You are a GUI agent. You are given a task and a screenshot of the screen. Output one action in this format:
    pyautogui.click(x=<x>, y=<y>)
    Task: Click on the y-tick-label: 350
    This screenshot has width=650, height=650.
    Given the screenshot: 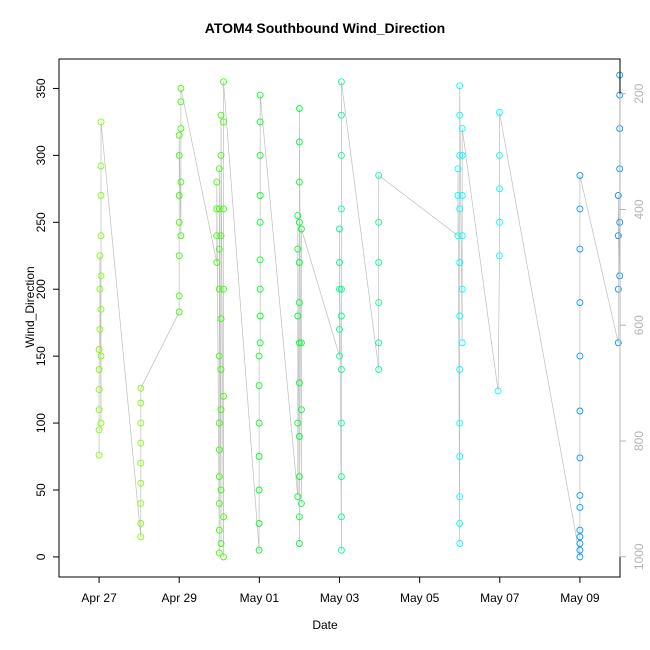 What is the action you would take?
    pyautogui.click(x=41, y=88)
    